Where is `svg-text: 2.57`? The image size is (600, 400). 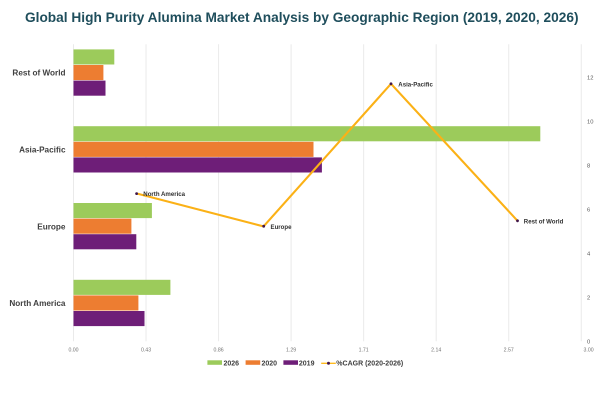
svg-text: 2.57 is located at coordinates (509, 351).